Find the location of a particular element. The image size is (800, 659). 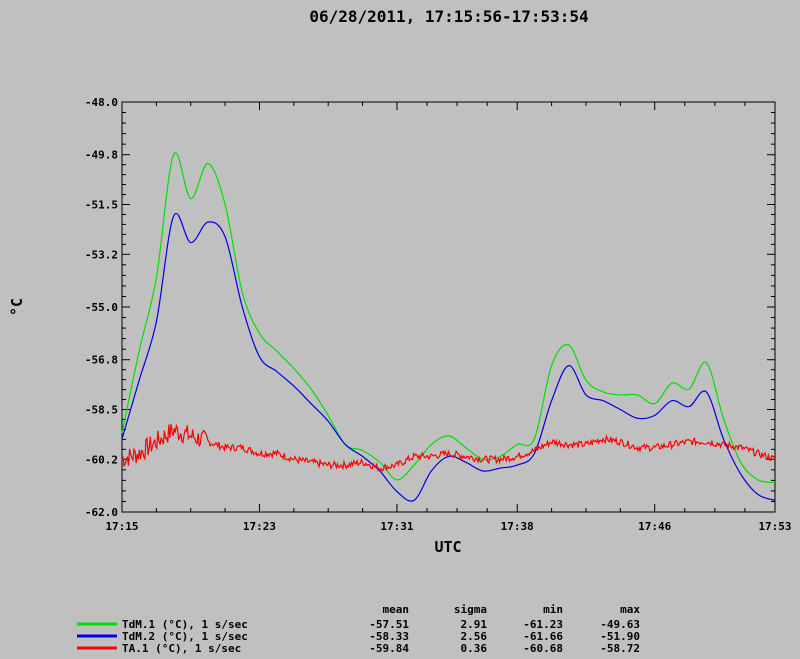

stats-value: -49.63 is located at coordinates (620, 624).